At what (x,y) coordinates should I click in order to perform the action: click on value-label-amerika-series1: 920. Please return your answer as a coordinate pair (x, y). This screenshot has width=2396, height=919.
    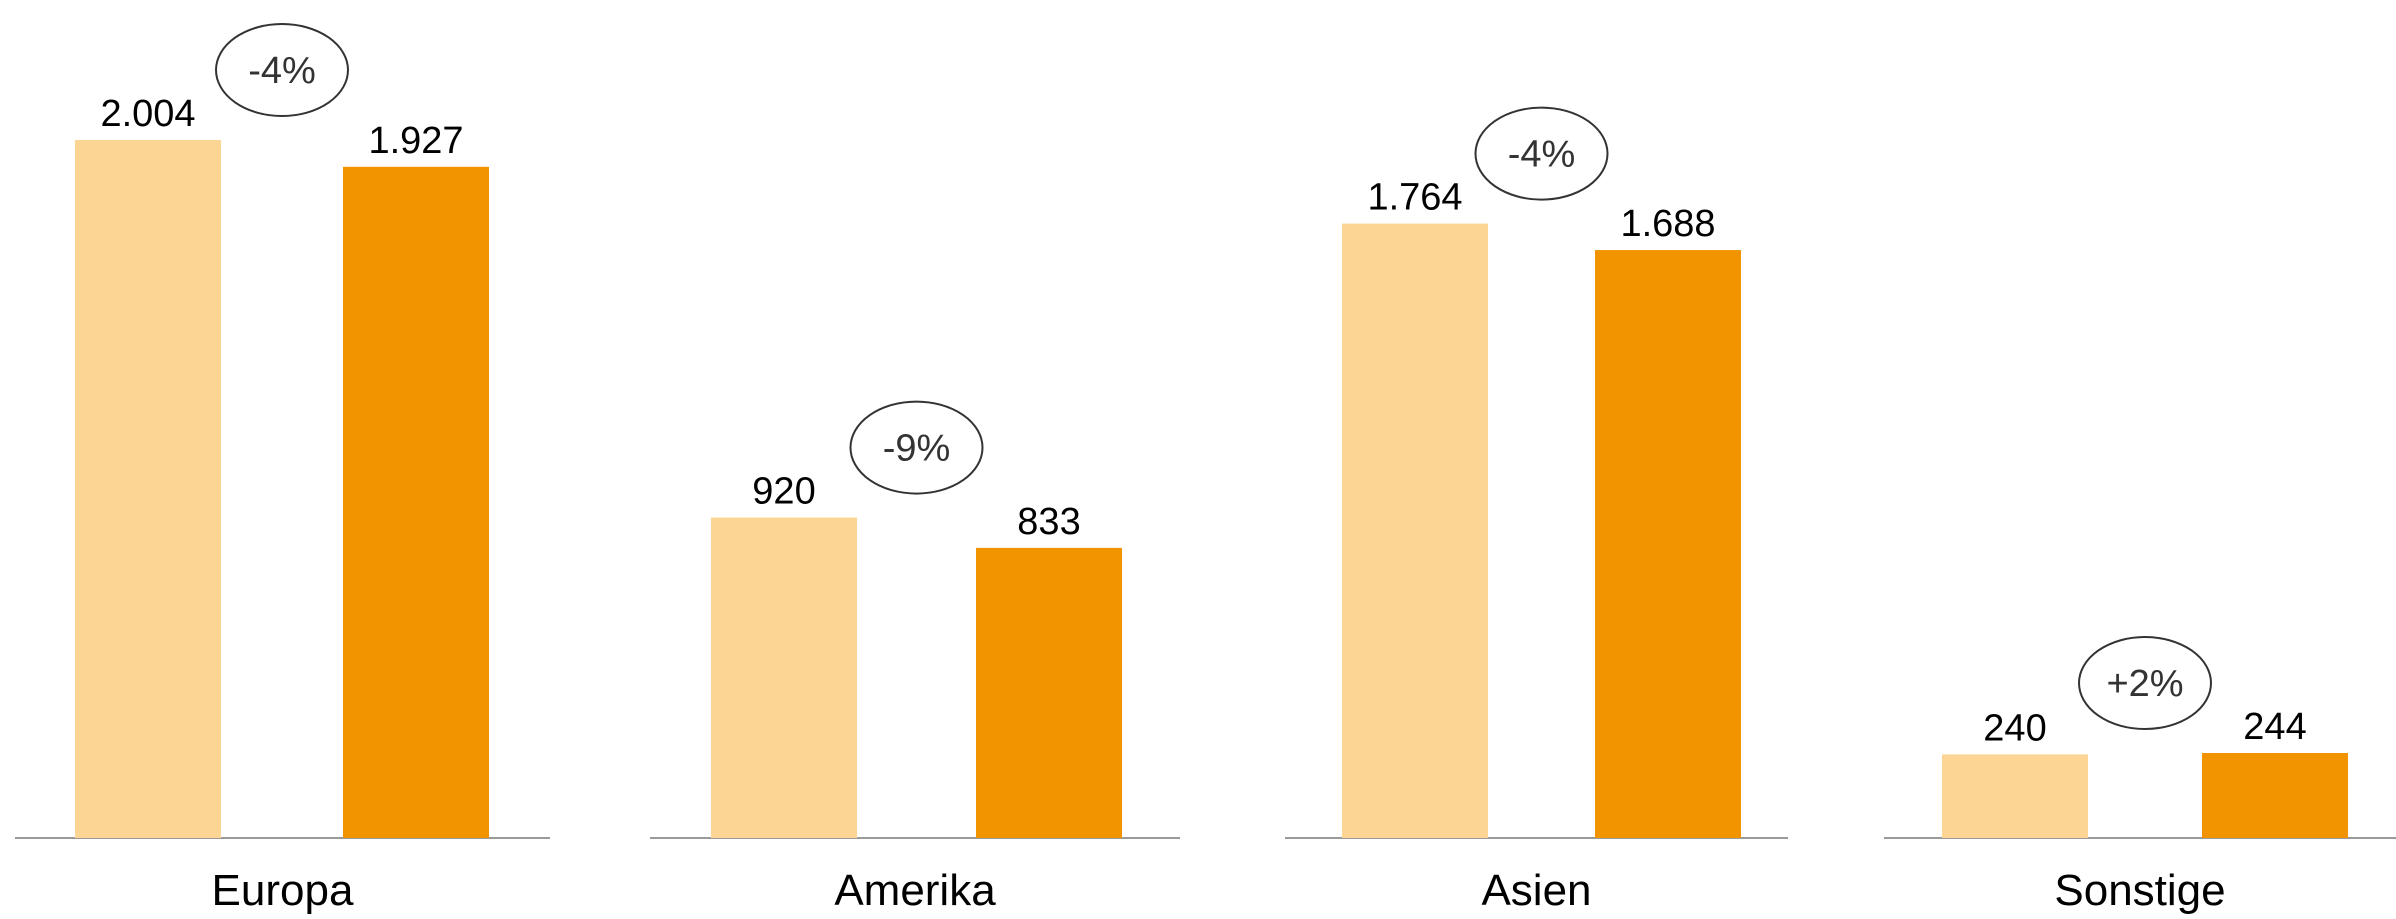
    Looking at the image, I should click on (783, 492).